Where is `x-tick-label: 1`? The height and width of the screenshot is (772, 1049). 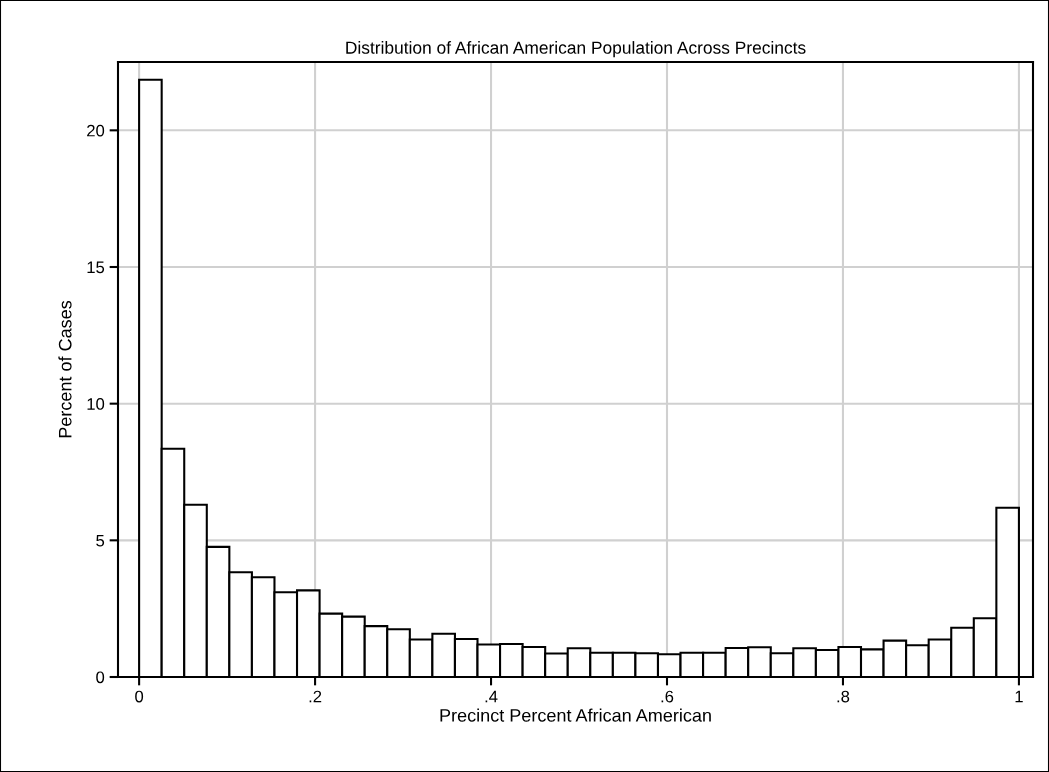 x-tick-label: 1 is located at coordinates (1019, 696).